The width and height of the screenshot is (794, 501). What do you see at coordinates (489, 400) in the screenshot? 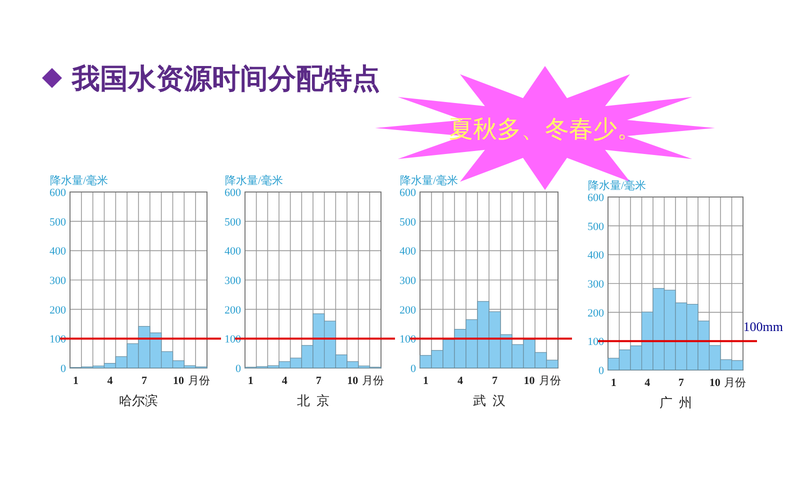
I see `text: 武 汉` at bounding box center [489, 400].